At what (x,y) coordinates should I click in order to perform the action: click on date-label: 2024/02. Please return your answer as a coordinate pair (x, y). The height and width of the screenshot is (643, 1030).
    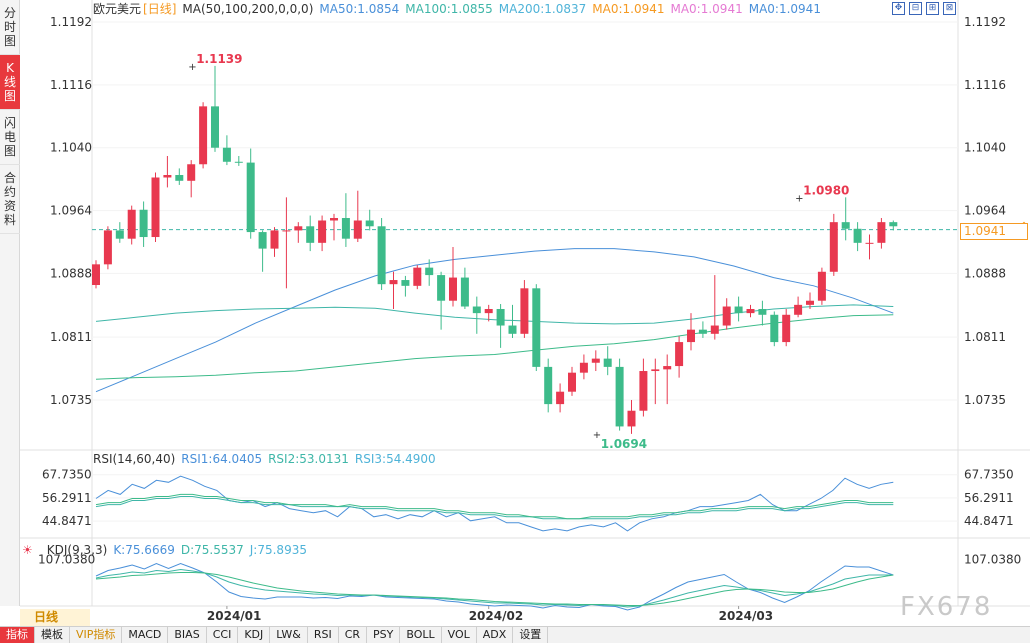
    Looking at the image, I should click on (496, 616).